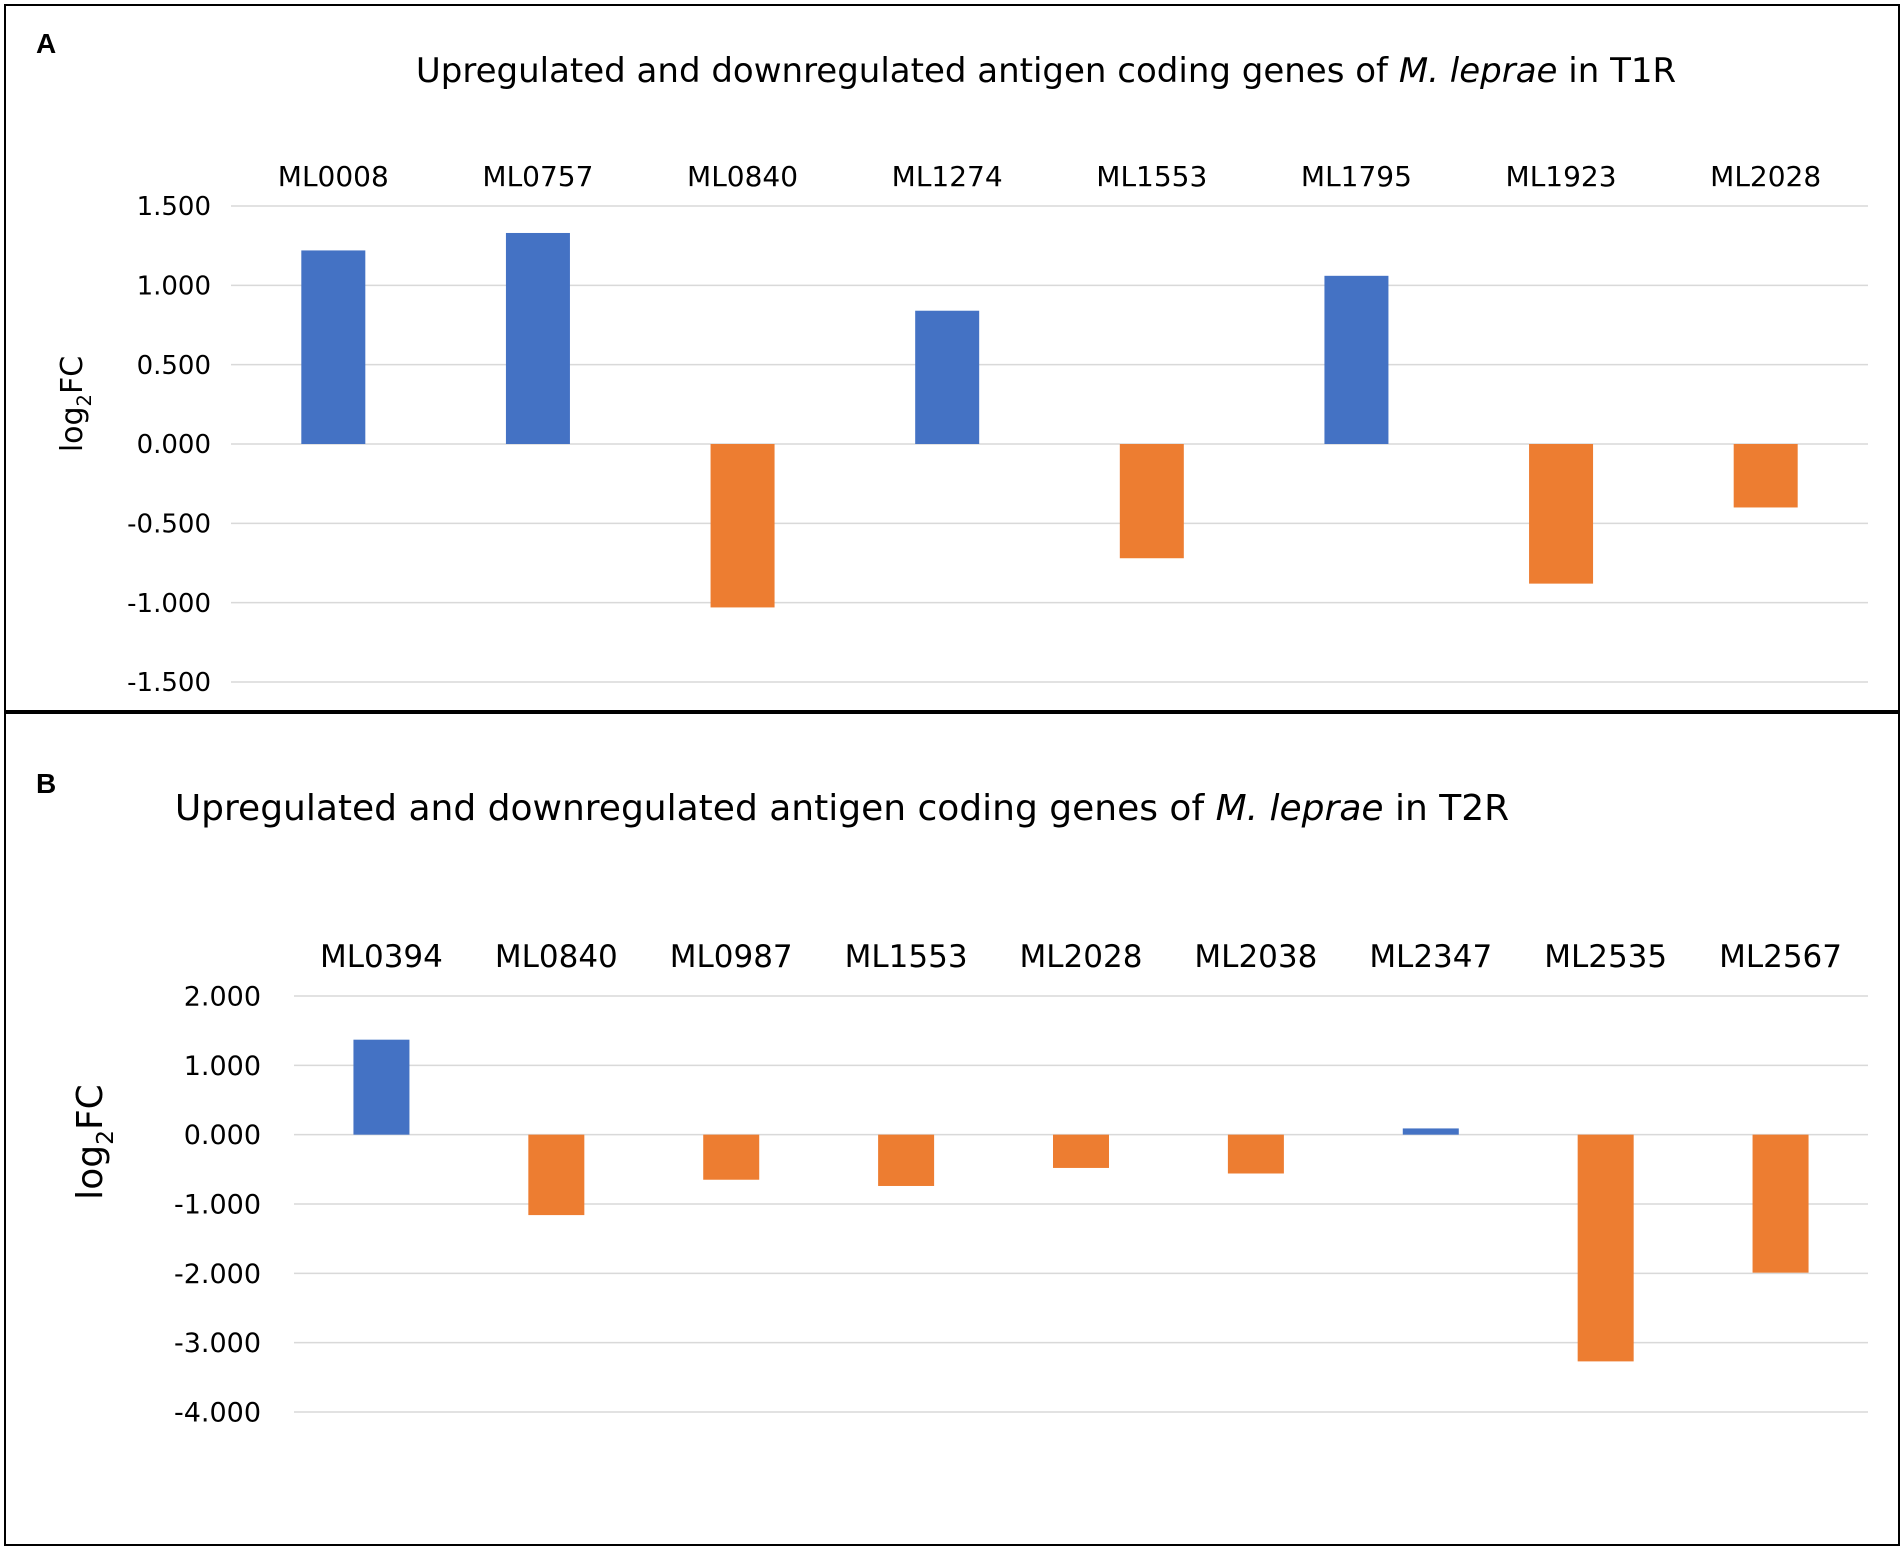 The height and width of the screenshot is (1550, 1904). Describe the element at coordinates (1356, 176) in the screenshot. I see `category-label: ML1795` at that location.